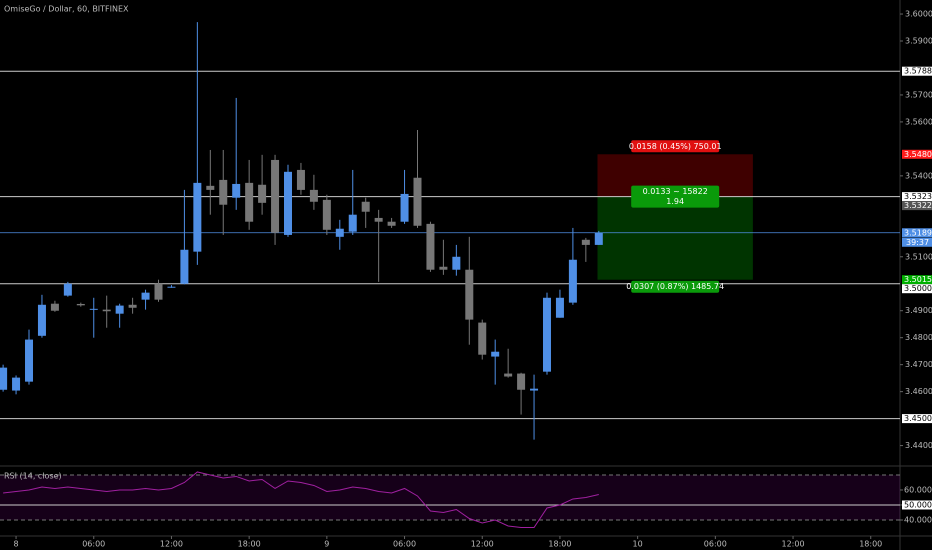 This screenshot has height=550, width=932. I want to click on y-tick-label: 3.5600, so click(918, 121).